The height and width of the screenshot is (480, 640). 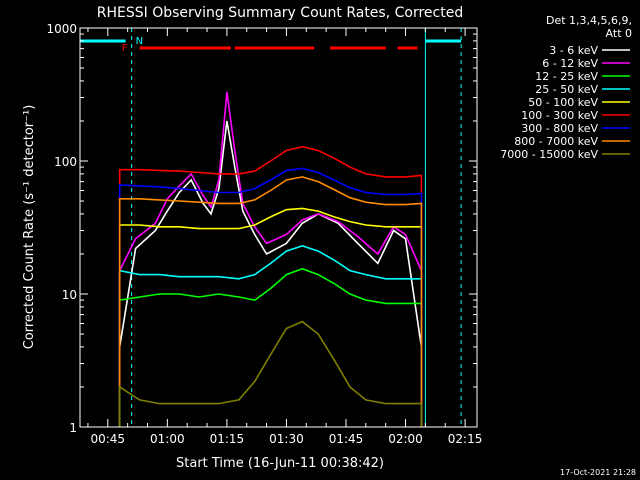 I want to click on y-tick-label: 10, so click(x=69, y=295).